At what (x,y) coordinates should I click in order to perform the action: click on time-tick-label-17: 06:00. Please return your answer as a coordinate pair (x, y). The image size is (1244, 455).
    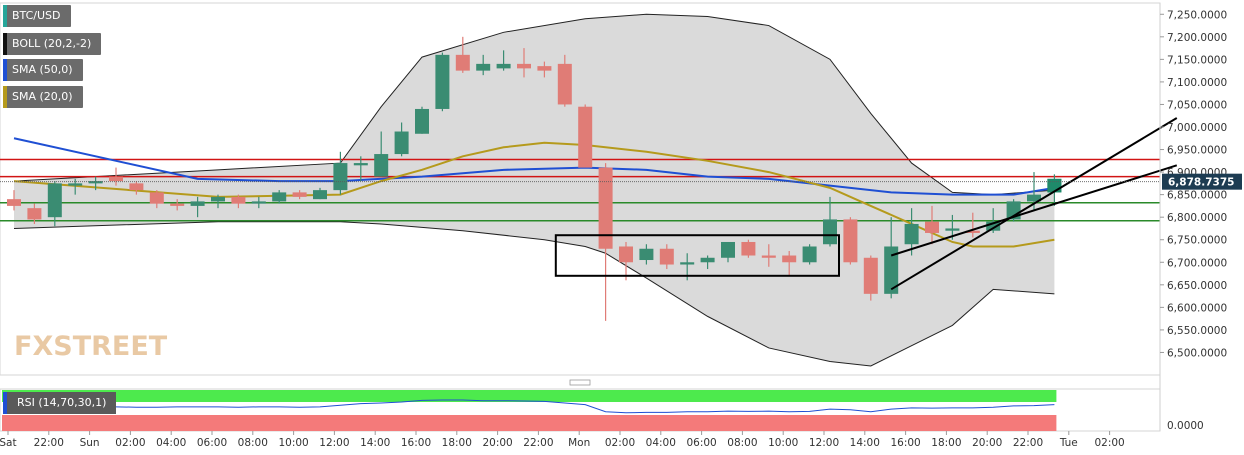
    Looking at the image, I should click on (701, 443).